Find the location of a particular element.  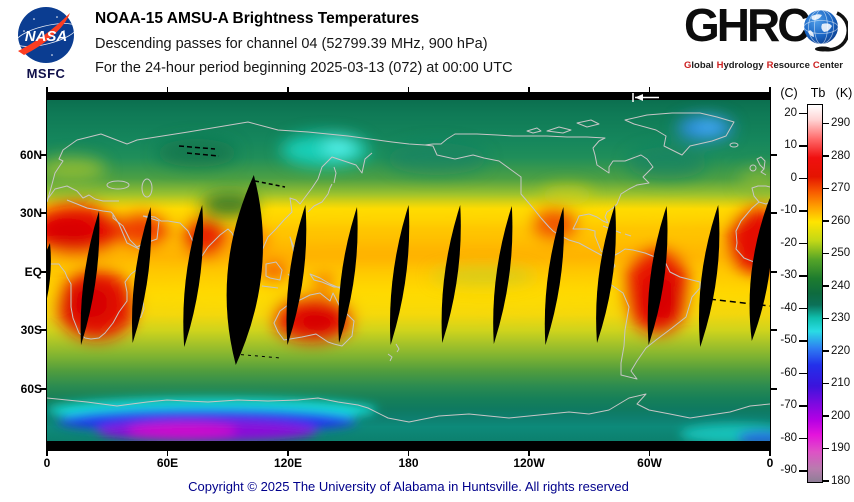

ghrc-tagline-word: Hydrology is located at coordinates (740, 65).